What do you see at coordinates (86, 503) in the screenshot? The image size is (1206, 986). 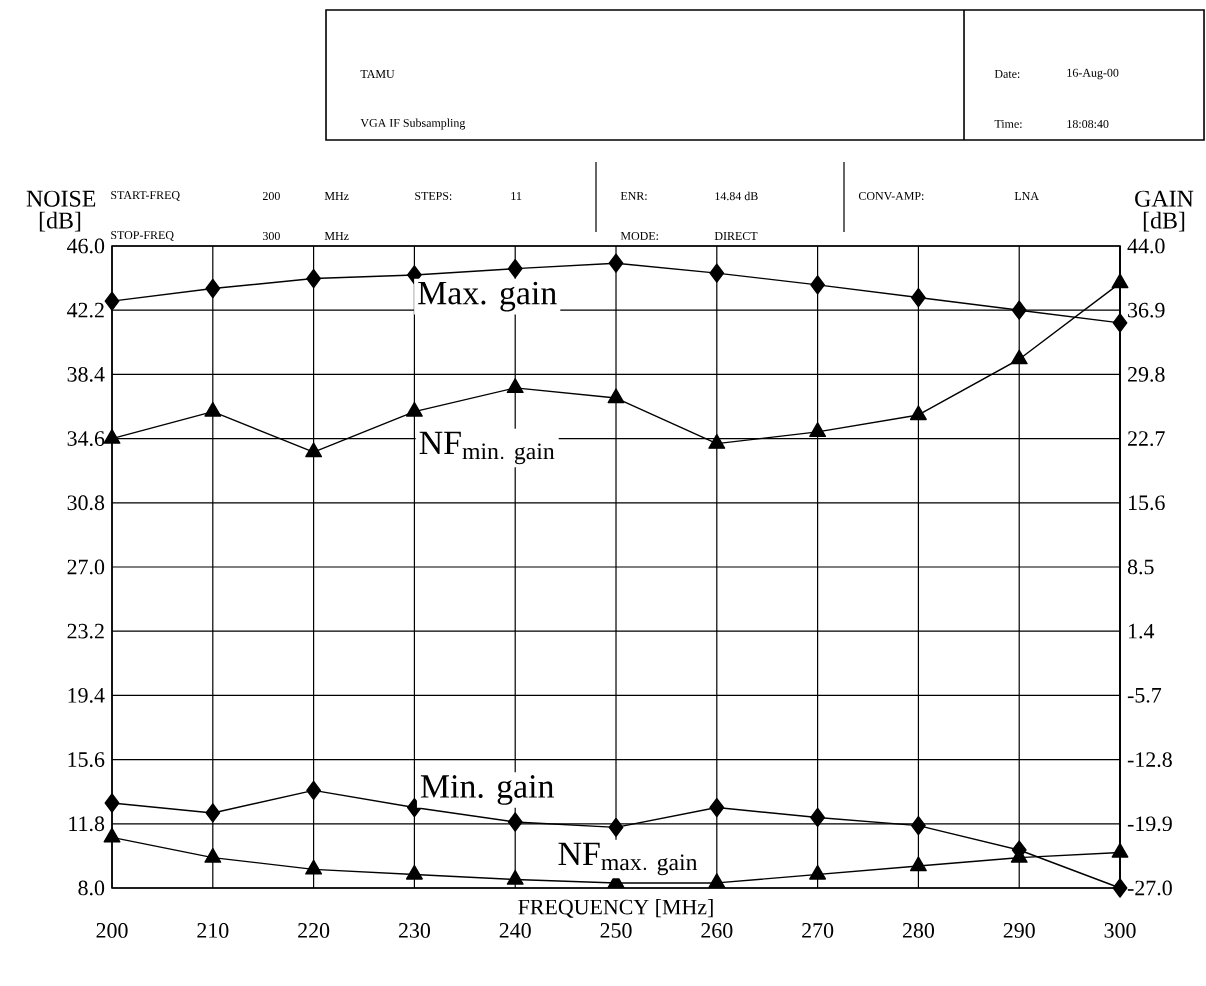 I see `y-tick-label: 30.8` at bounding box center [86, 503].